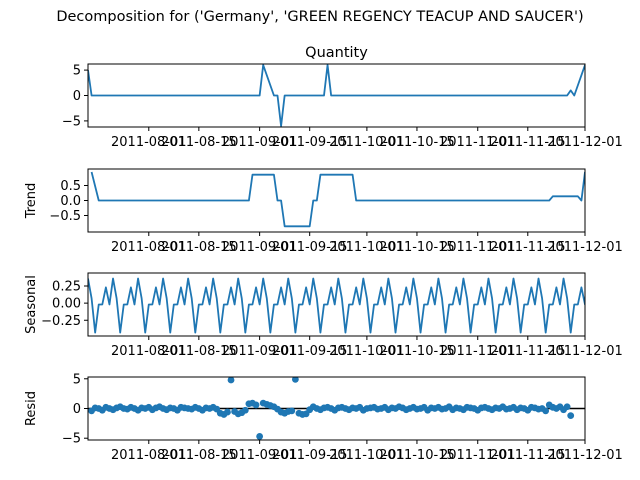 This screenshot has width=640, height=480. Describe the element at coordinates (65, 216) in the screenshot. I see `y-tick-label: −0.5` at that location.